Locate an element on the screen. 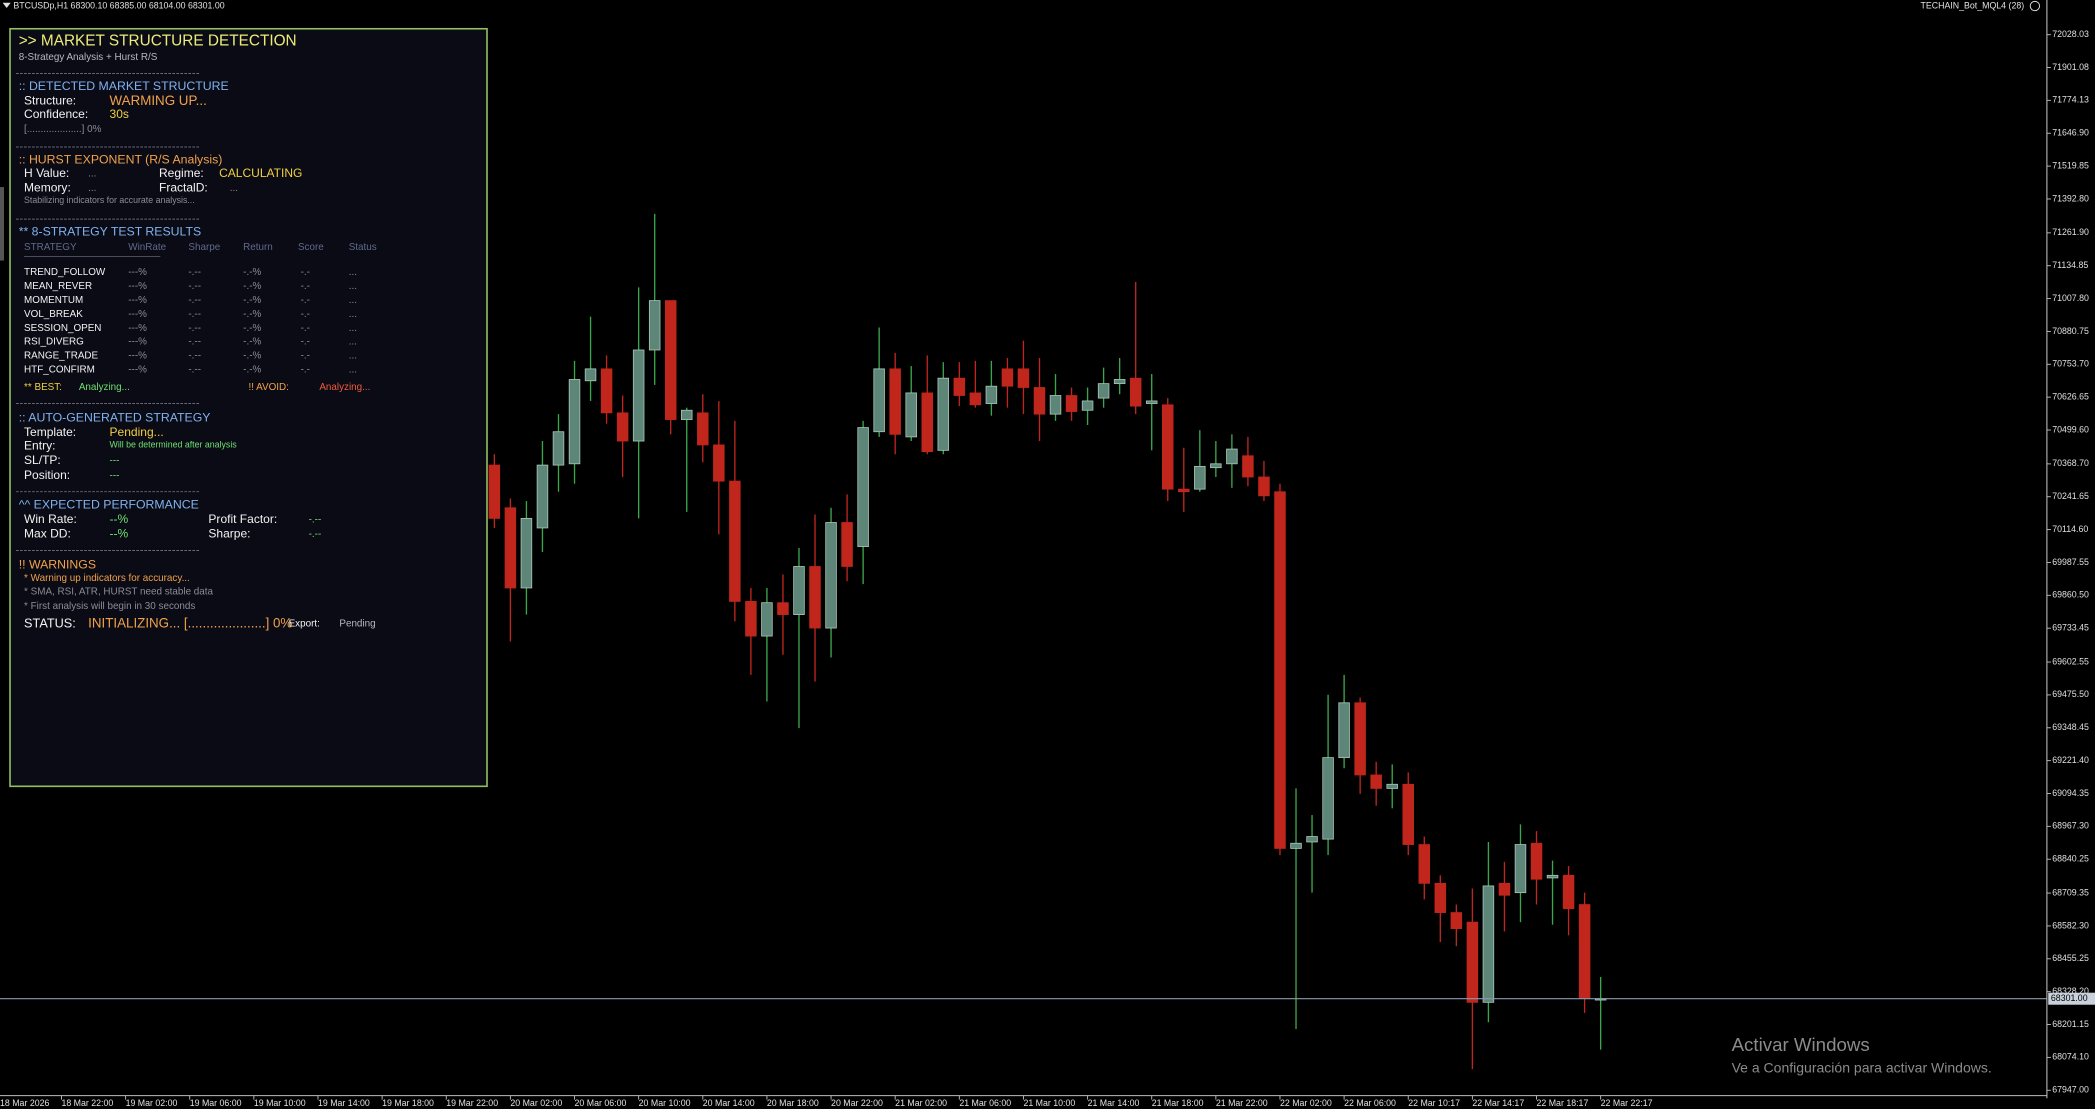  y-tick-label: 69094.35 is located at coordinates (2070, 793).